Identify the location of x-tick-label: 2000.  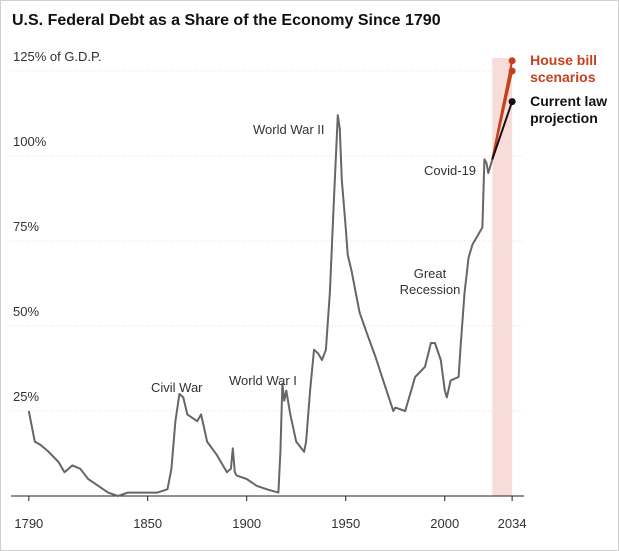
(444, 523).